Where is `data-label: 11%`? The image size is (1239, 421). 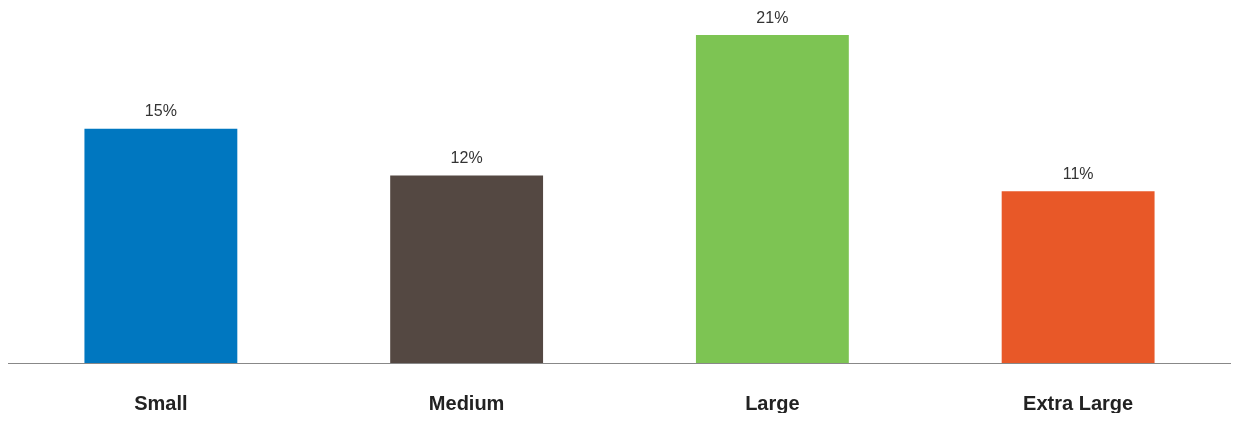
data-label: 11% is located at coordinates (1078, 173).